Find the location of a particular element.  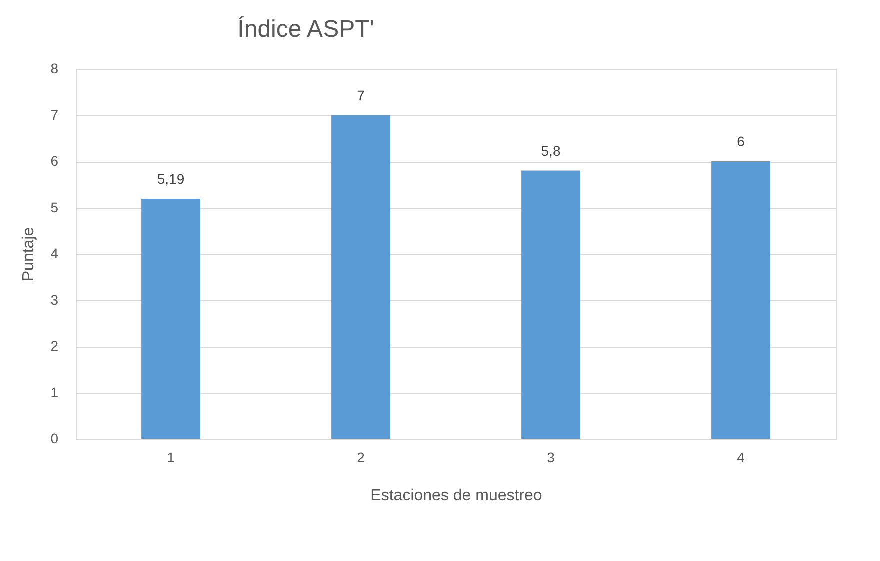

data-label: 7 is located at coordinates (361, 95).